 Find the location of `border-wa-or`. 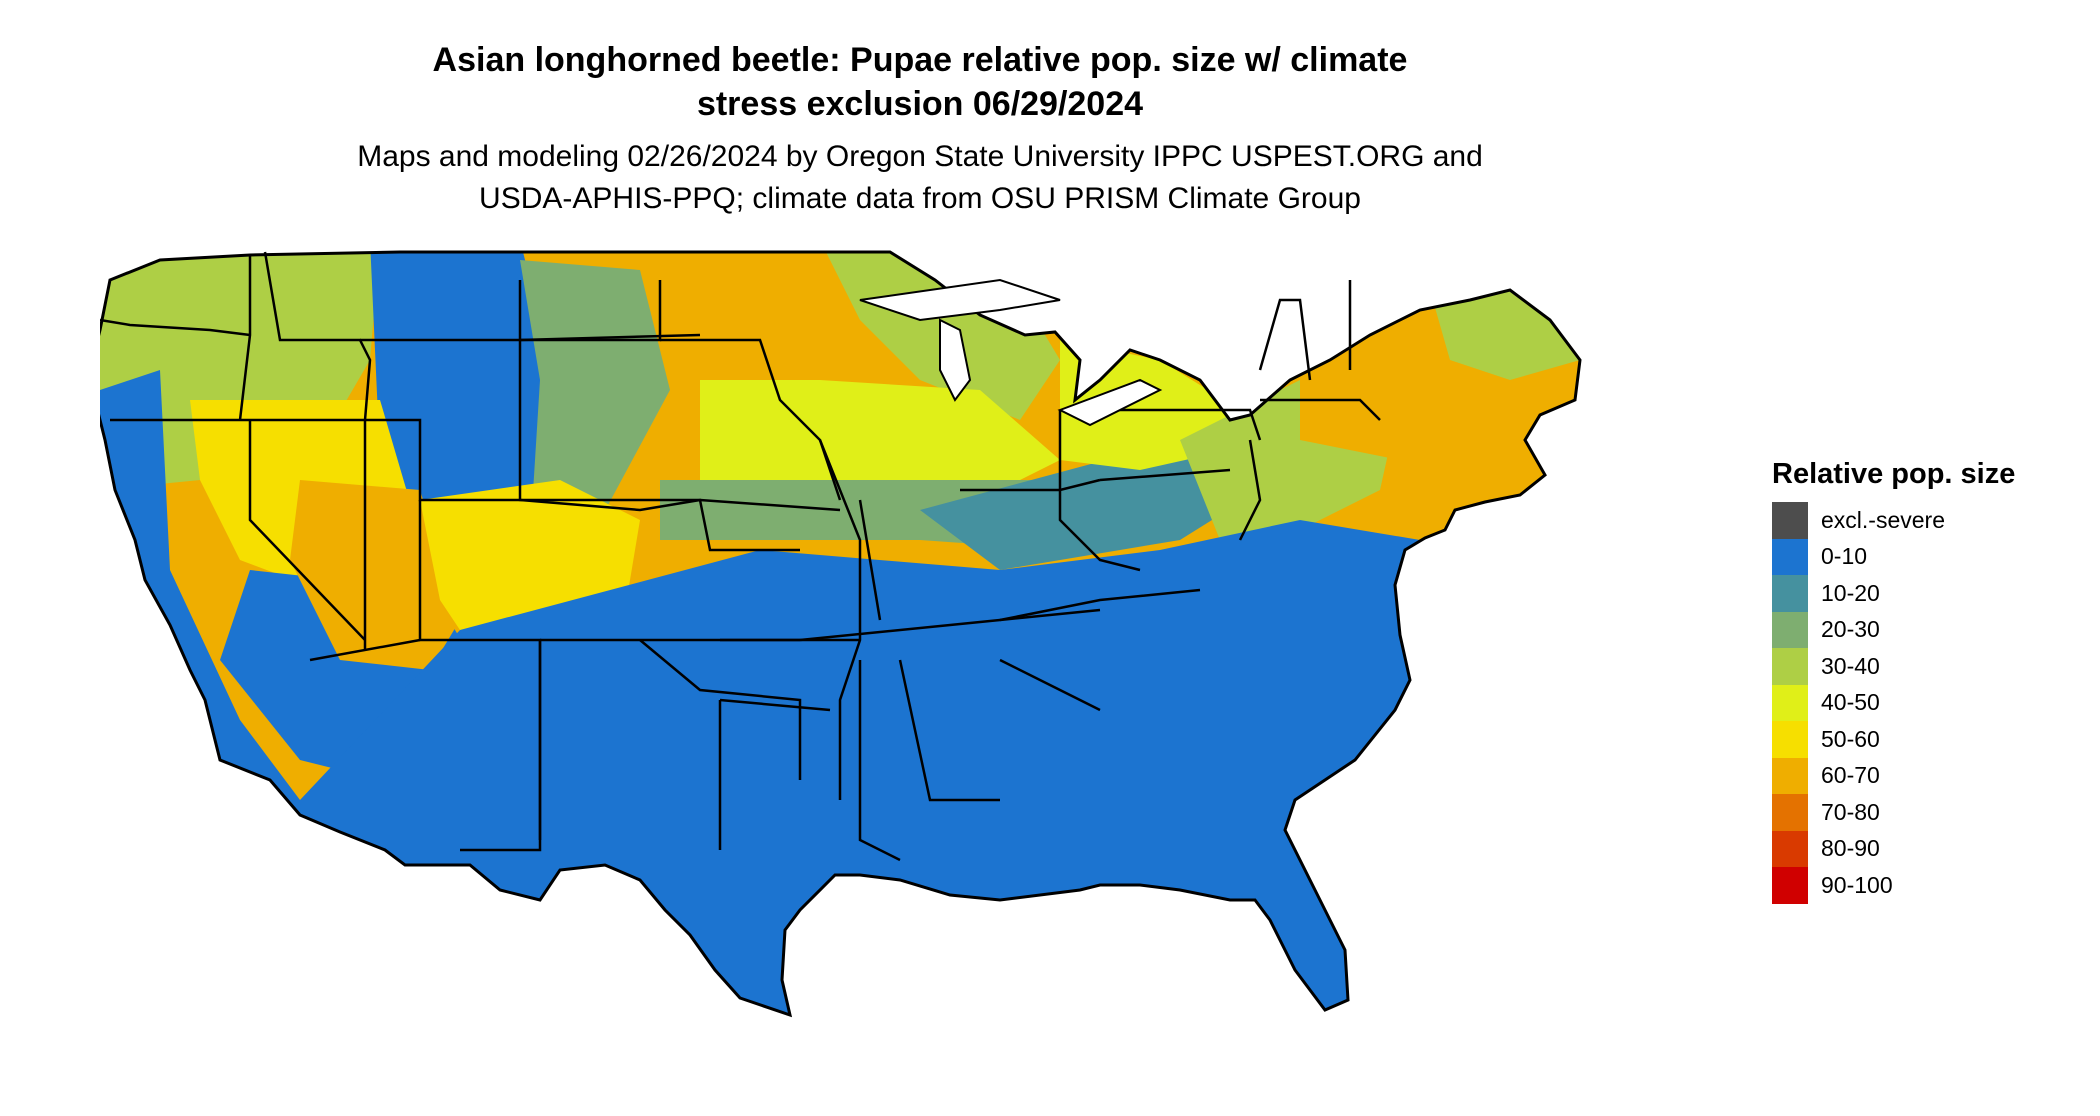

border-wa-or is located at coordinates (175, 327).